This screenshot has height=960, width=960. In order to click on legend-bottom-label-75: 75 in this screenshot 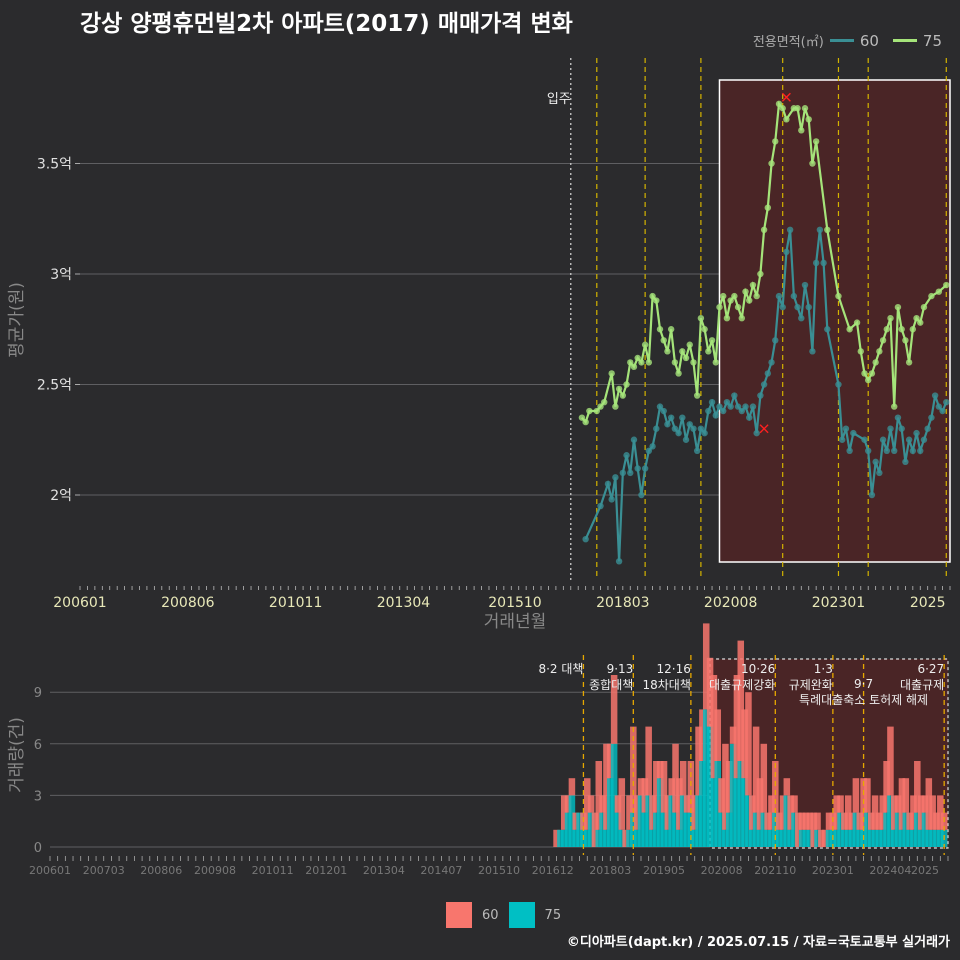, I will do `click(553, 915)`.